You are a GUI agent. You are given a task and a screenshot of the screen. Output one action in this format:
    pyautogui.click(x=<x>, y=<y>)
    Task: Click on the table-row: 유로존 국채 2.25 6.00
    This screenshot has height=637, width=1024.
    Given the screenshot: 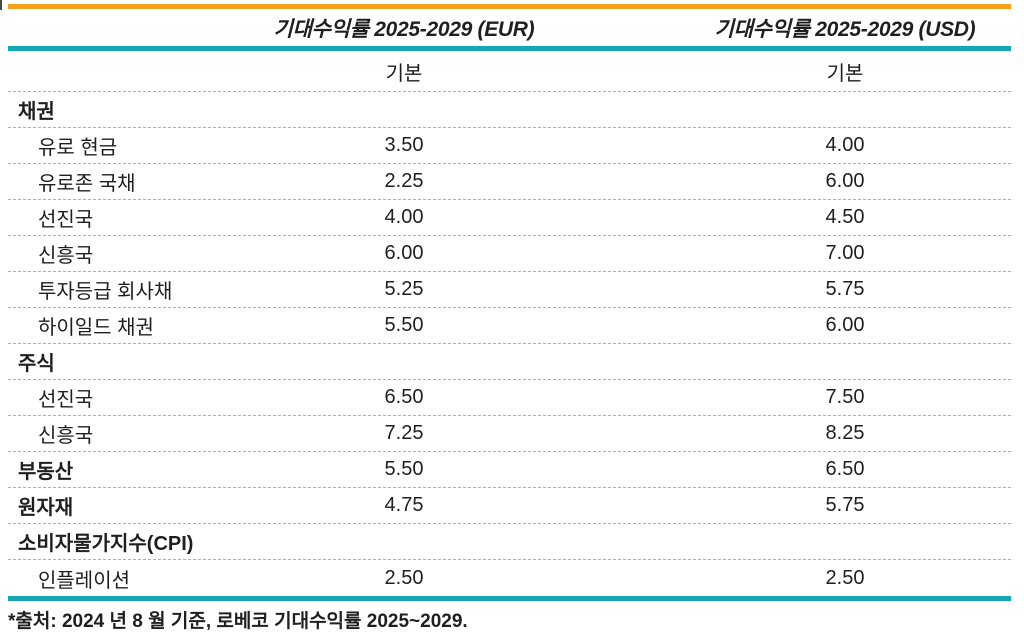 What is the action you would take?
    pyautogui.click(x=509, y=182)
    